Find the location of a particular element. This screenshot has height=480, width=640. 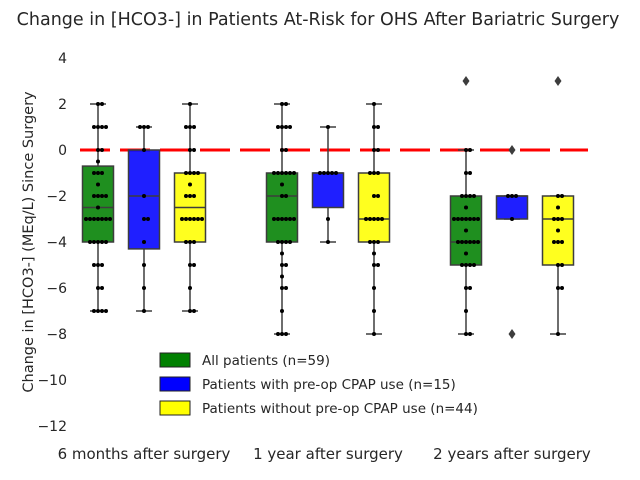

y-tick-label: −8 is located at coordinates (56, 335).